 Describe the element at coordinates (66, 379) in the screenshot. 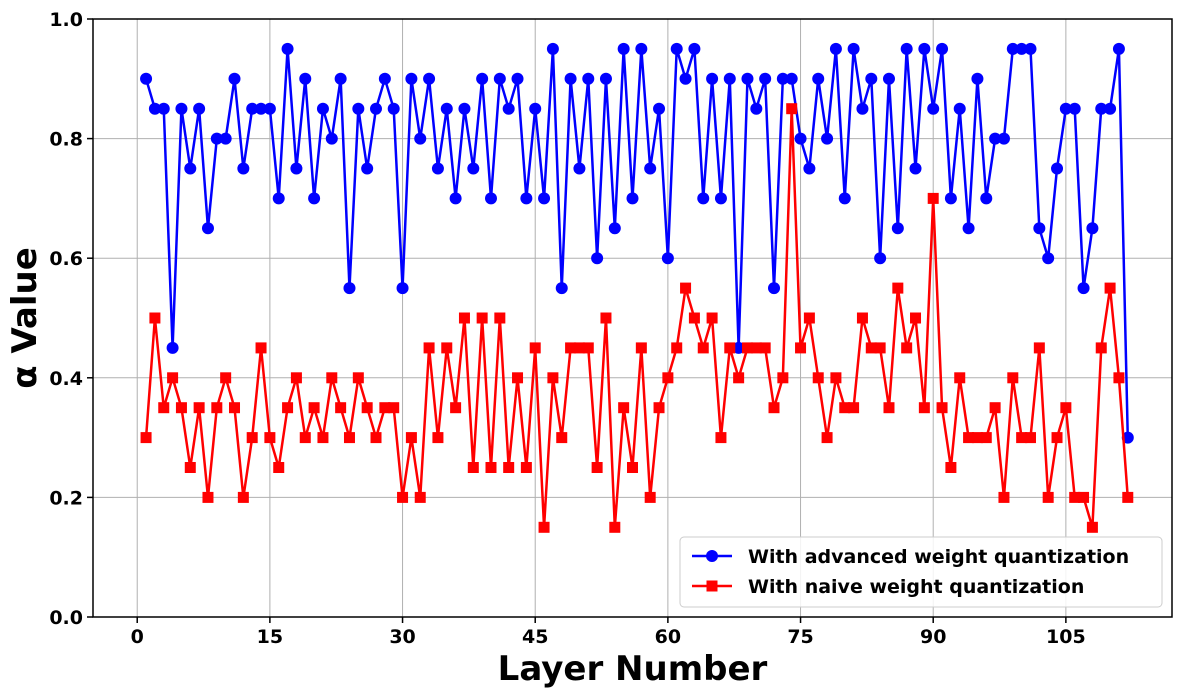

I see `y-tick-label: 0.4` at that location.